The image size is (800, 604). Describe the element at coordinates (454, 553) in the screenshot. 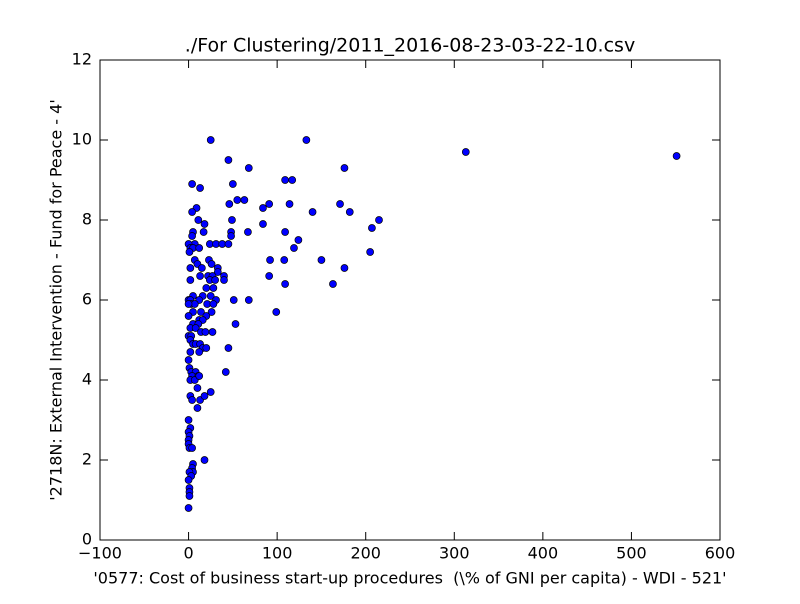

I see `x-tick-label: 300` at that location.